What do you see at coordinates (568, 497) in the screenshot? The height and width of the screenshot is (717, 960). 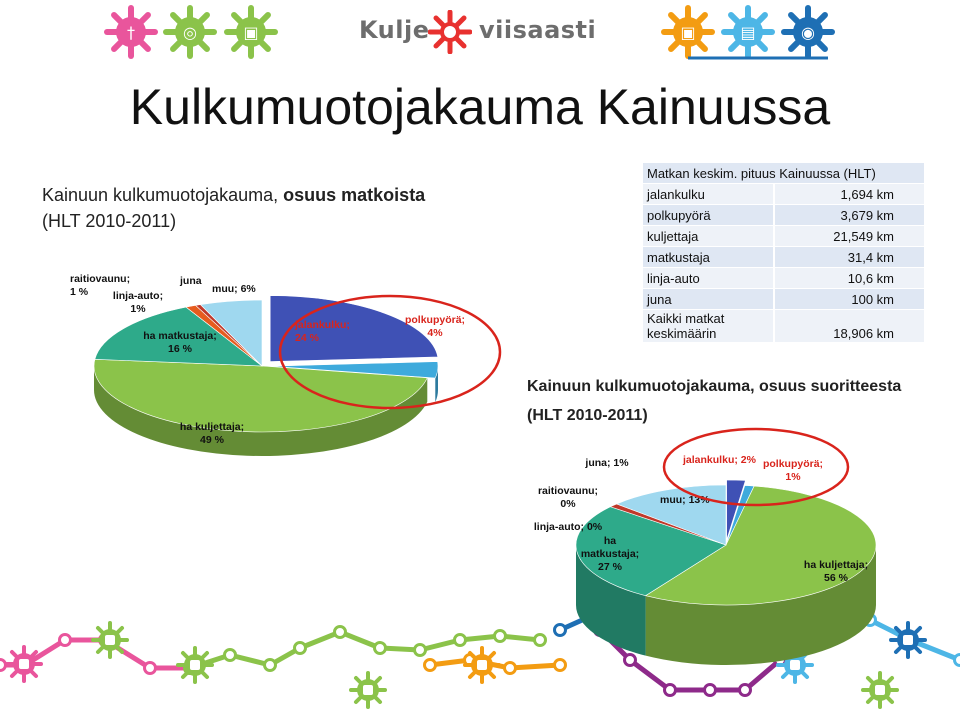 I see `pie-label: raitiovaunu; 0%` at bounding box center [568, 497].